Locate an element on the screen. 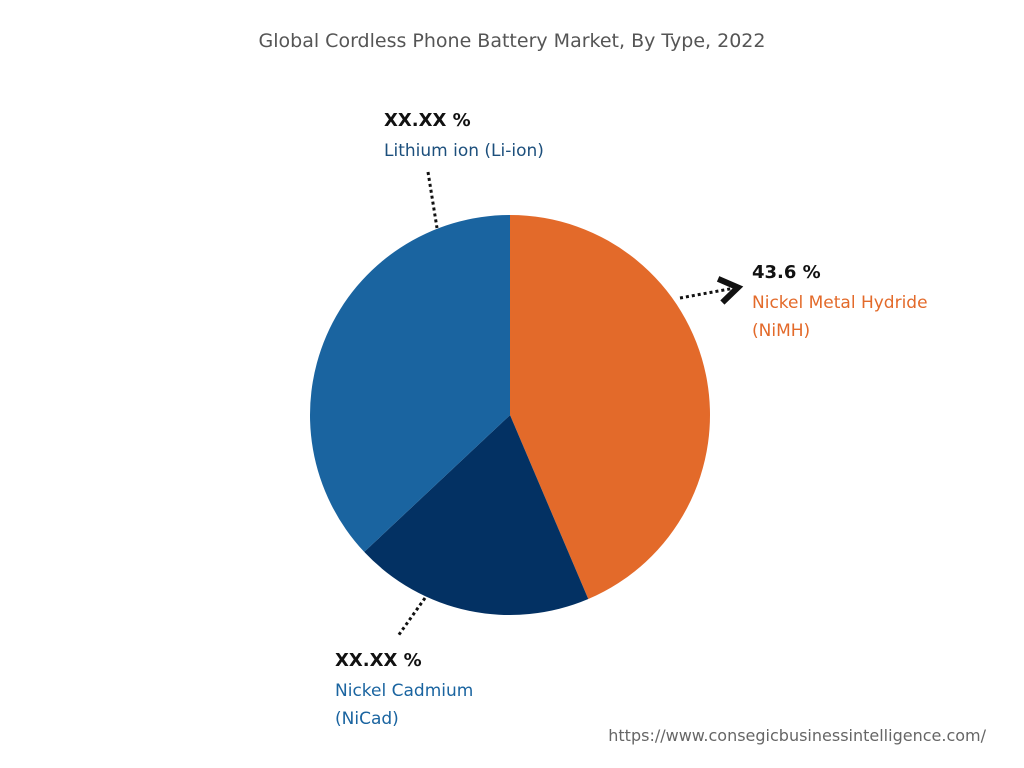 This screenshot has height=768, width=1024. value-label: 43.6 % is located at coordinates (786, 272).